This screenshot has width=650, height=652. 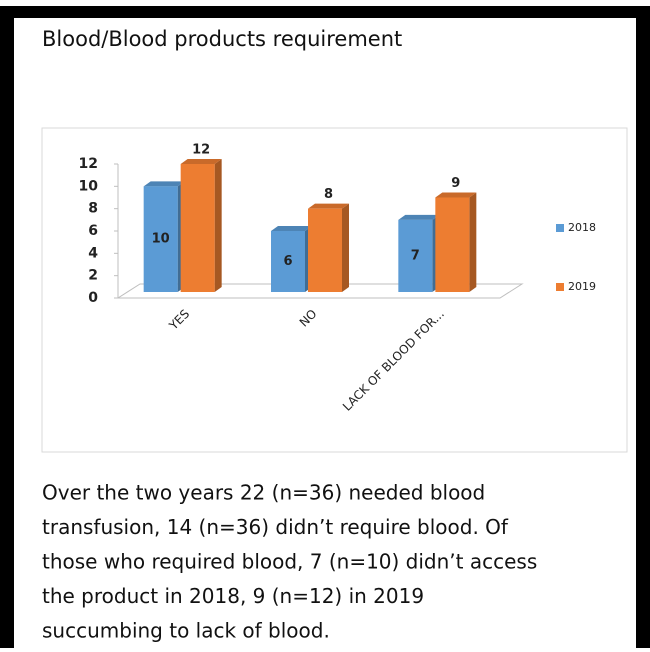 I want to click on y-tick-label: 12, so click(x=88, y=164).